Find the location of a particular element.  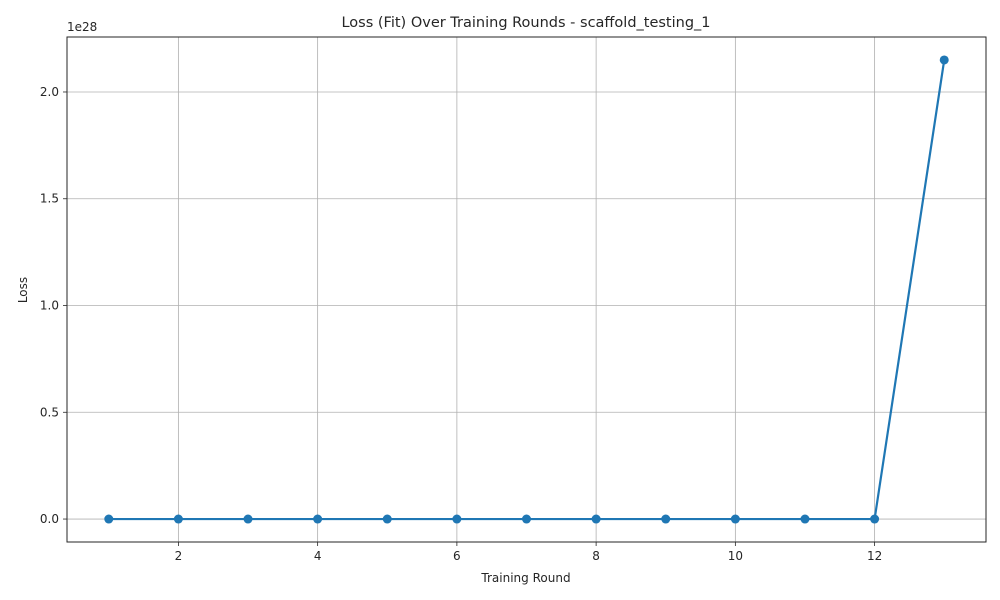

x-tick-label: 6 is located at coordinates (457, 556).